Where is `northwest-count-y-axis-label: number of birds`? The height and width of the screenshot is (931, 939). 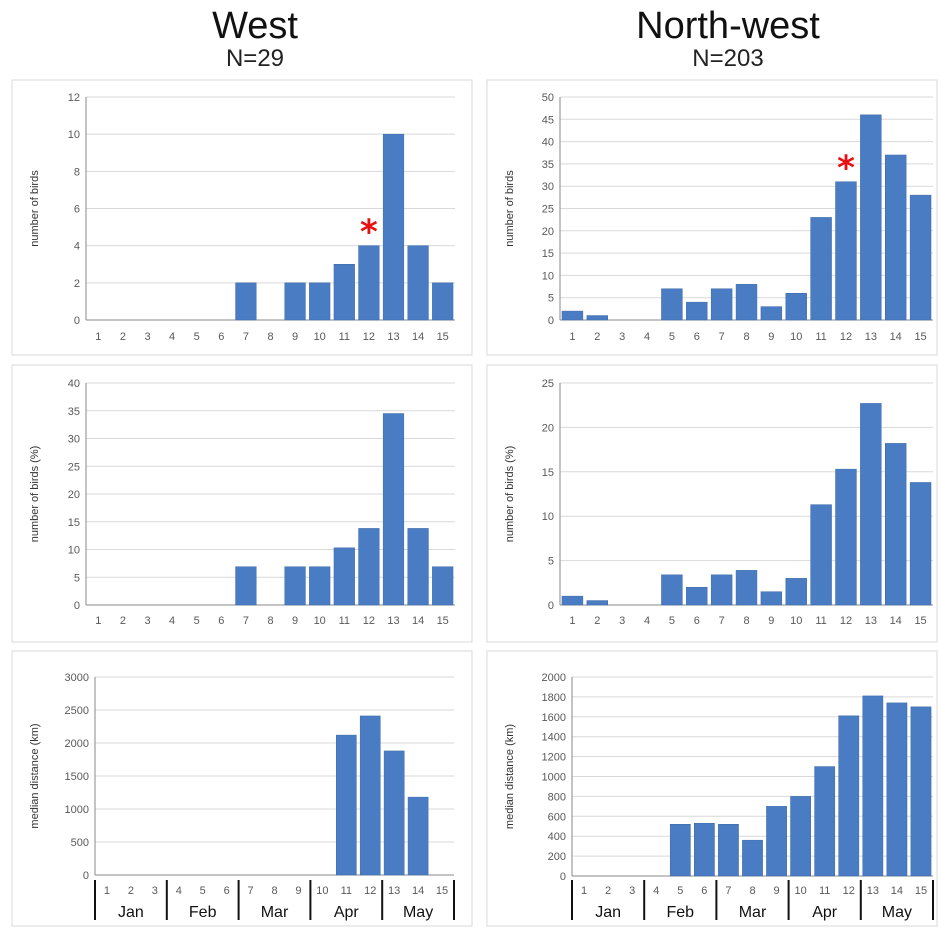 northwest-count-y-axis-label: number of birds is located at coordinates (510, 208).